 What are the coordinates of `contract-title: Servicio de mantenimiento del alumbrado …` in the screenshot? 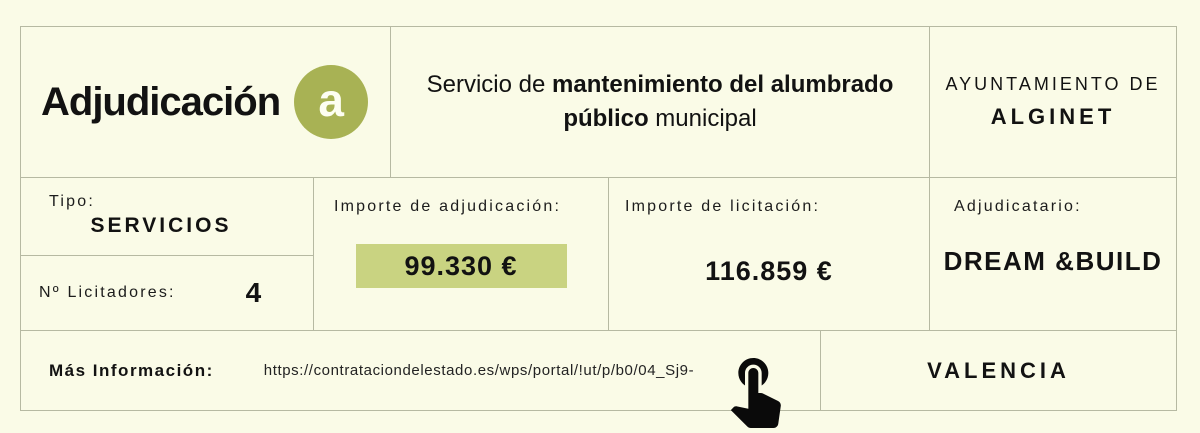 It's located at (660, 102).